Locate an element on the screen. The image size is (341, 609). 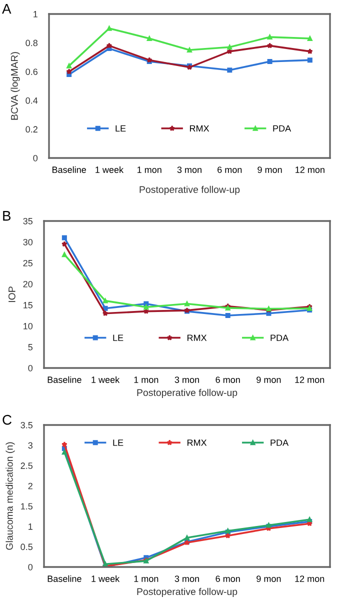
y-tick-label: 2 is located at coordinates (30, 486).